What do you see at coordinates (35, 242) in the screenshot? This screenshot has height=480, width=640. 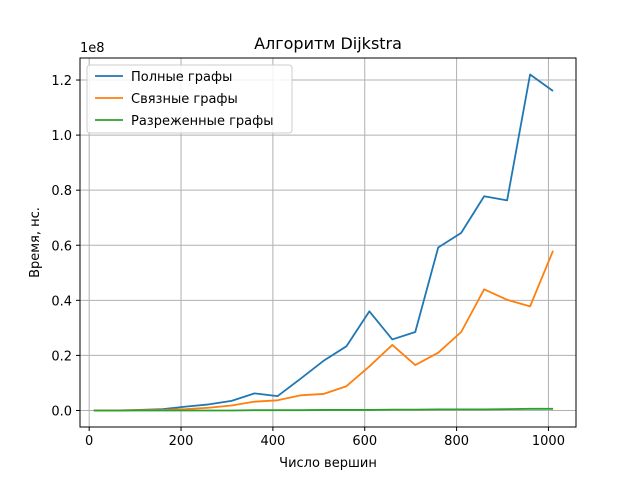 I see `y-axis-label: Время, нс.` at bounding box center [35, 242].